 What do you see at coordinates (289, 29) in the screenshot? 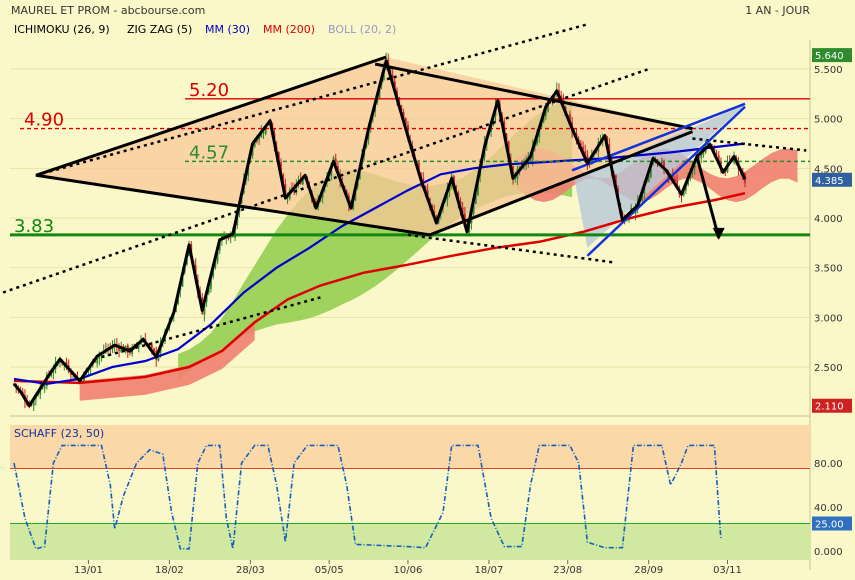
I see `legend-mm200: MM (200)` at bounding box center [289, 29].